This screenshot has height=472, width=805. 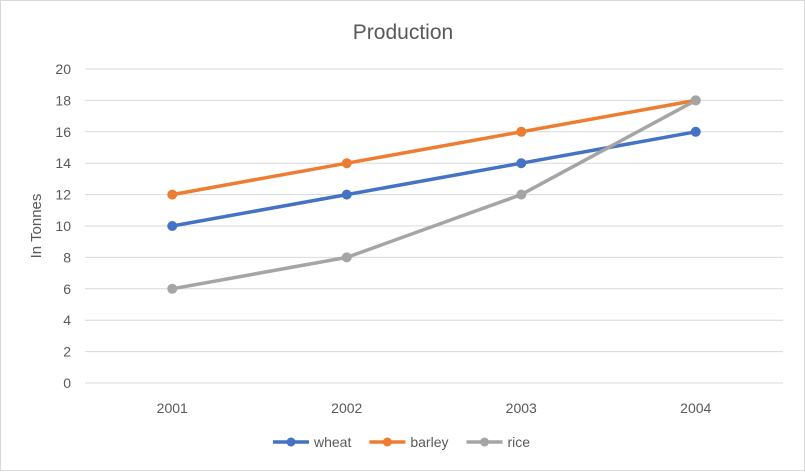 What do you see at coordinates (63, 132) in the screenshot?
I see `y-tick-label: 16` at bounding box center [63, 132].